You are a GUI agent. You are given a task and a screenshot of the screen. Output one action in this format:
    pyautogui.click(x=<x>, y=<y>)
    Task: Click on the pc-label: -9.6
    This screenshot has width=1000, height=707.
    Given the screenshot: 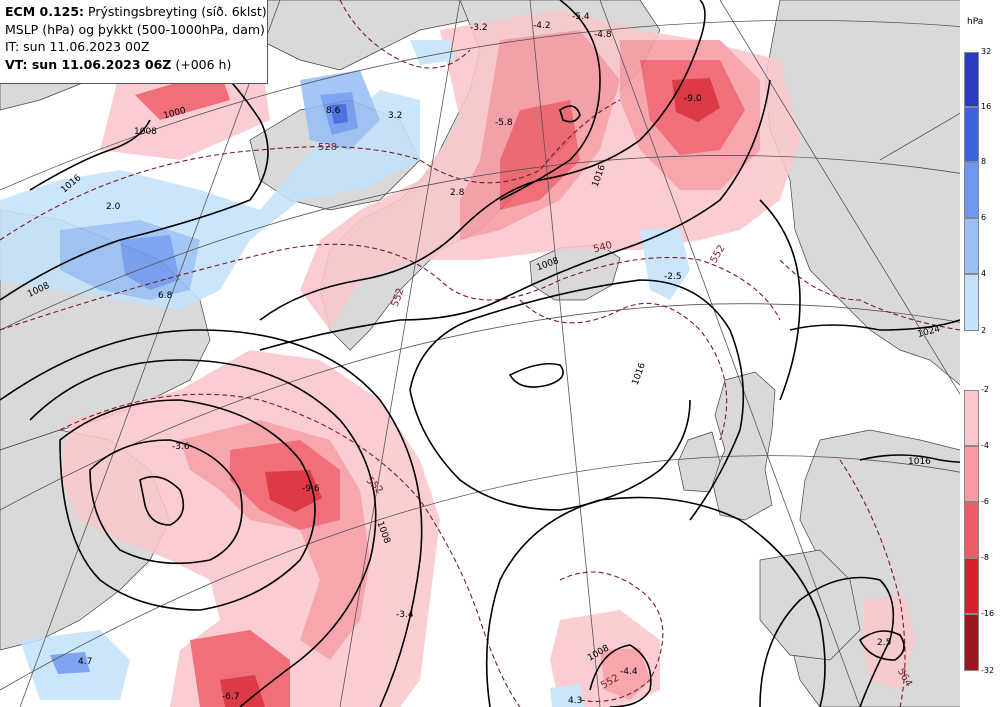 What is the action you would take?
    pyautogui.click(x=311, y=489)
    